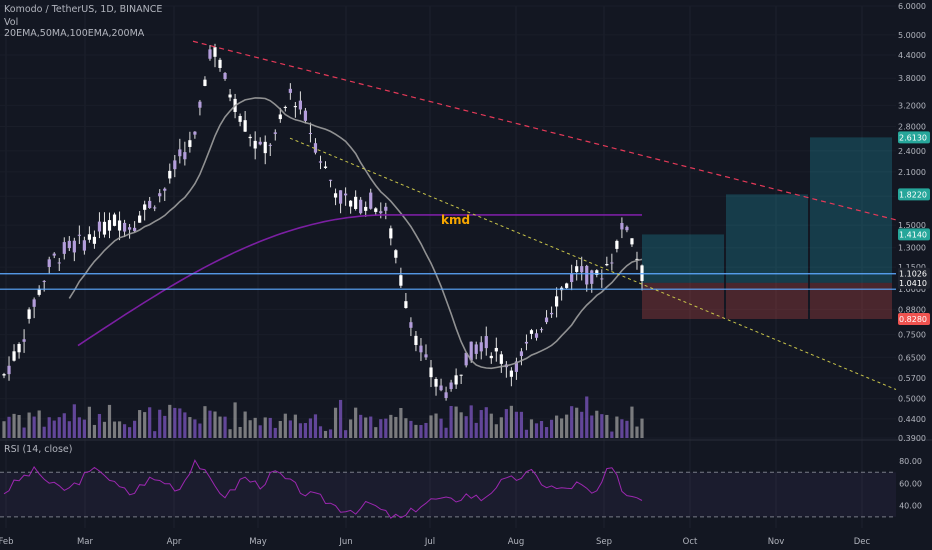 The height and width of the screenshot is (550, 932). Describe the element at coordinates (913, 234) in the screenshot. I see `price-label: 1.4140` at that location.